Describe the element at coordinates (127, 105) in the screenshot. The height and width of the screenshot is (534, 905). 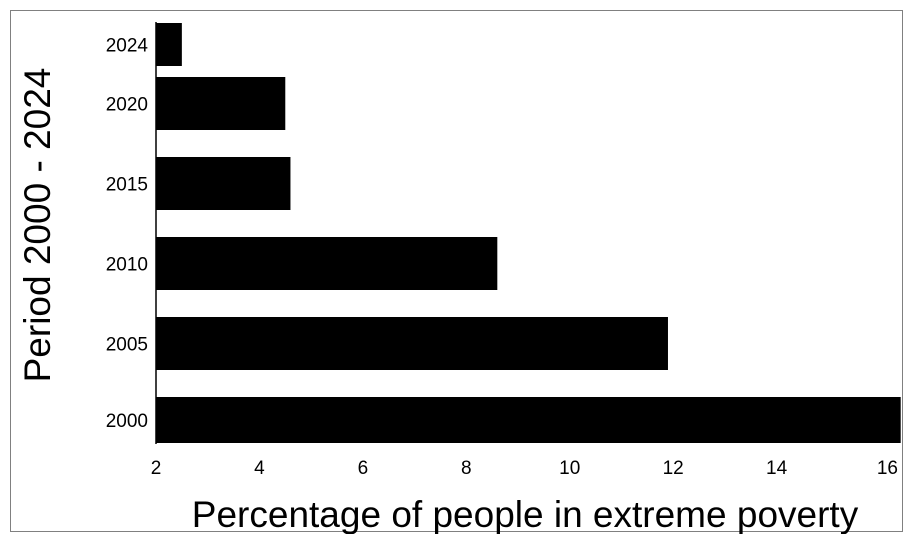
I see `y-tick-label-2020: 2020` at that location.